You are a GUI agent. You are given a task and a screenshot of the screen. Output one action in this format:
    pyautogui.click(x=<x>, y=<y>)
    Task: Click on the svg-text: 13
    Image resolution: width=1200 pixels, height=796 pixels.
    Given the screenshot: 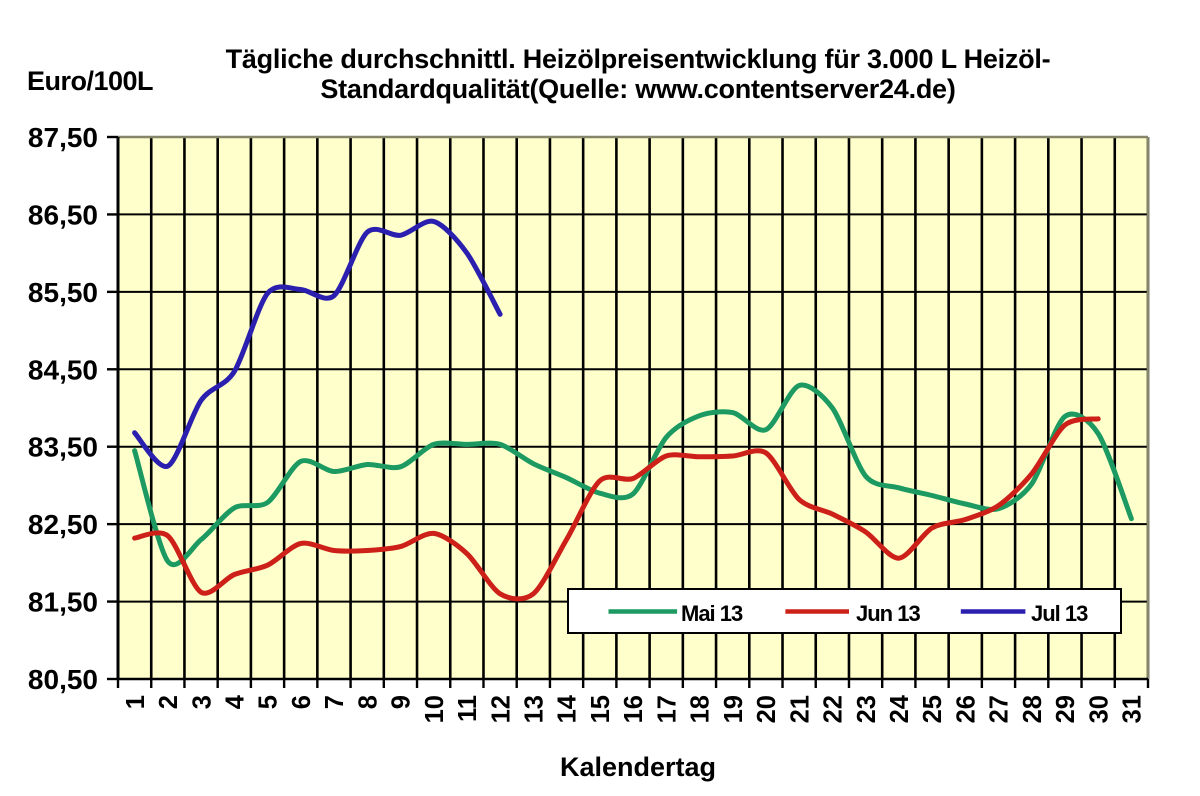 What is the action you would take?
    pyautogui.click(x=535, y=709)
    